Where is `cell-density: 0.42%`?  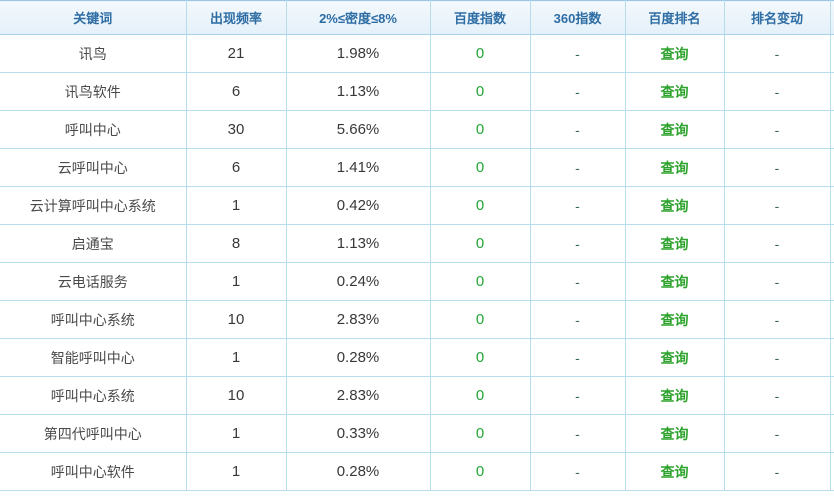 cell-density: 0.42% is located at coordinates (358, 205).